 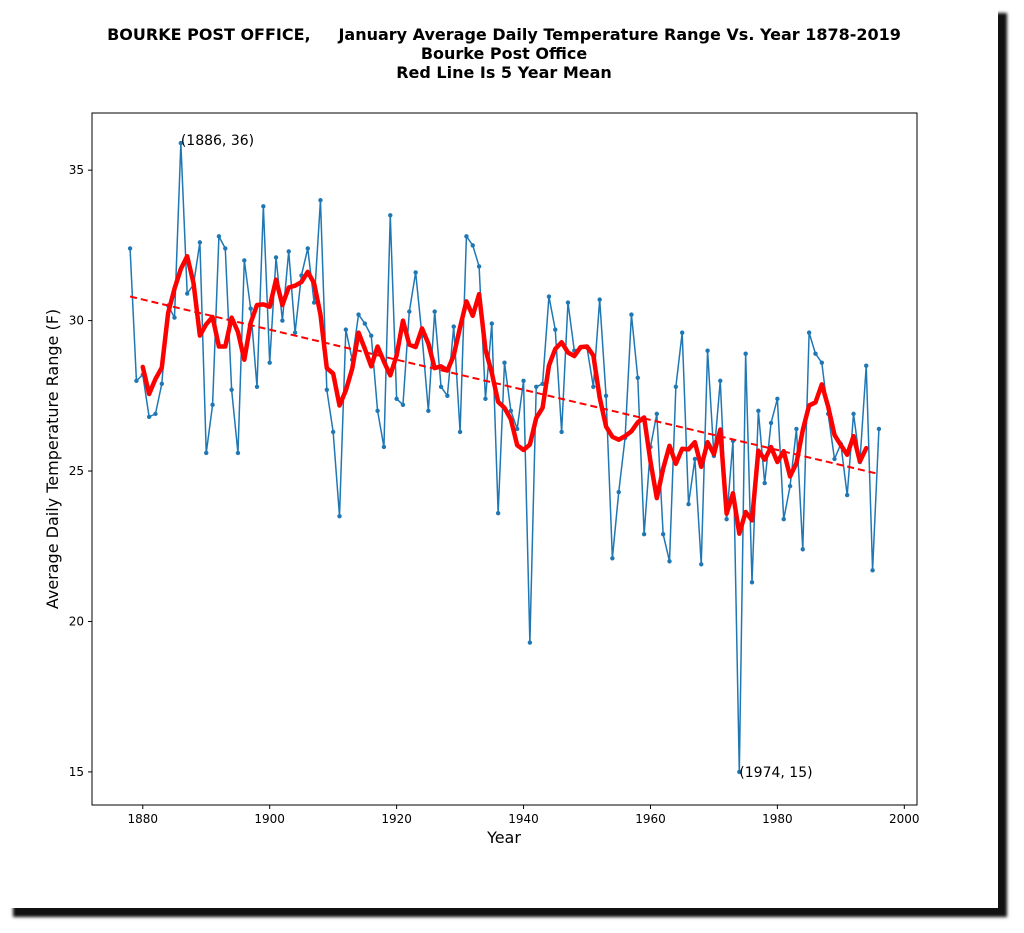 I want to click on x-tick-label: 1940, so click(x=523, y=819).